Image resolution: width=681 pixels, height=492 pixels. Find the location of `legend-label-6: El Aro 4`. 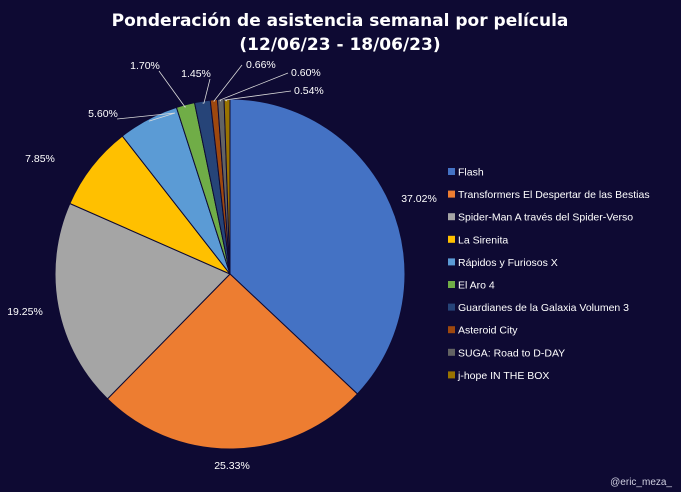

legend-label-6: El Aro 4 is located at coordinates (476, 286).